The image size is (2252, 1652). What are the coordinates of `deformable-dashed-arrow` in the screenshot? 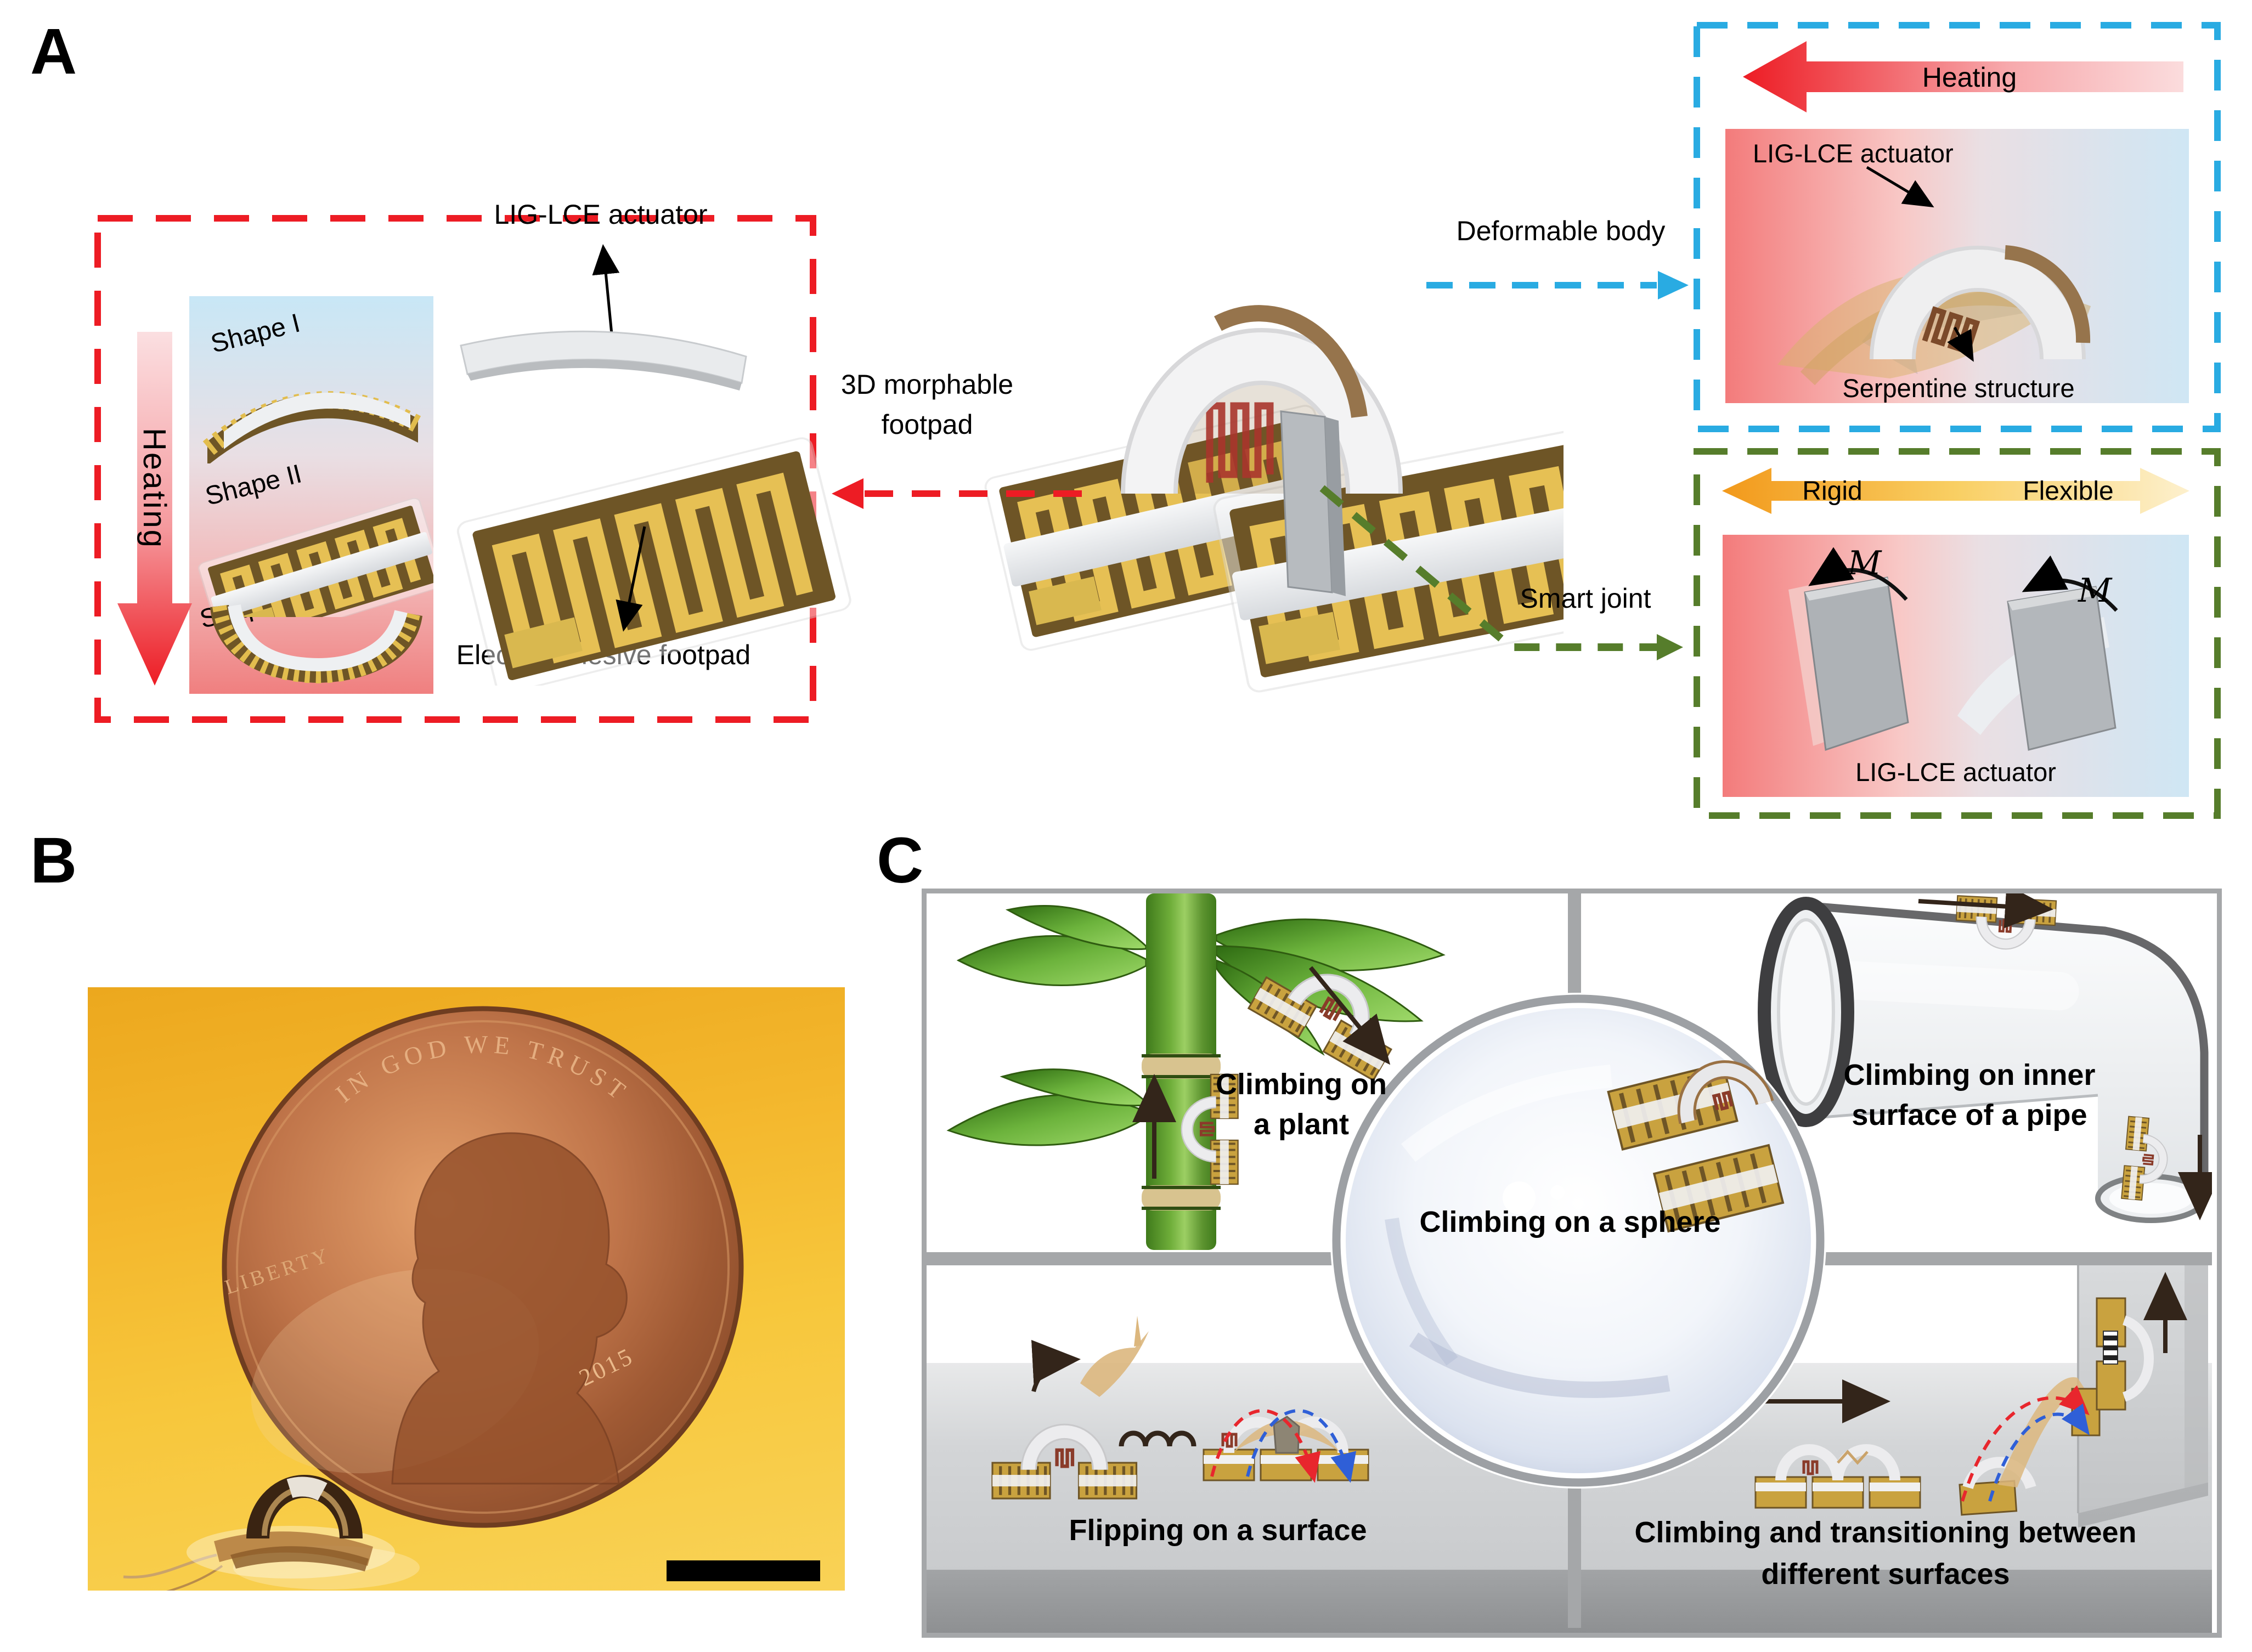 It's located at (1558, 285).